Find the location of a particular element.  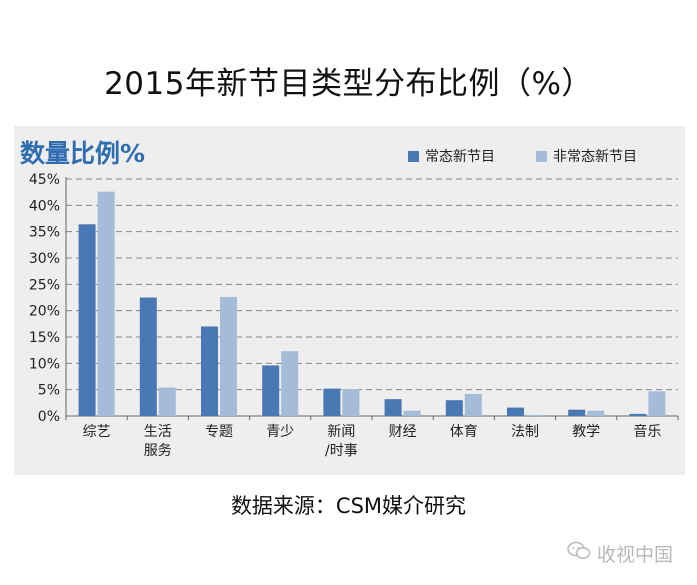

legend-item-series-2: 非常态新节目 is located at coordinates (586, 156).